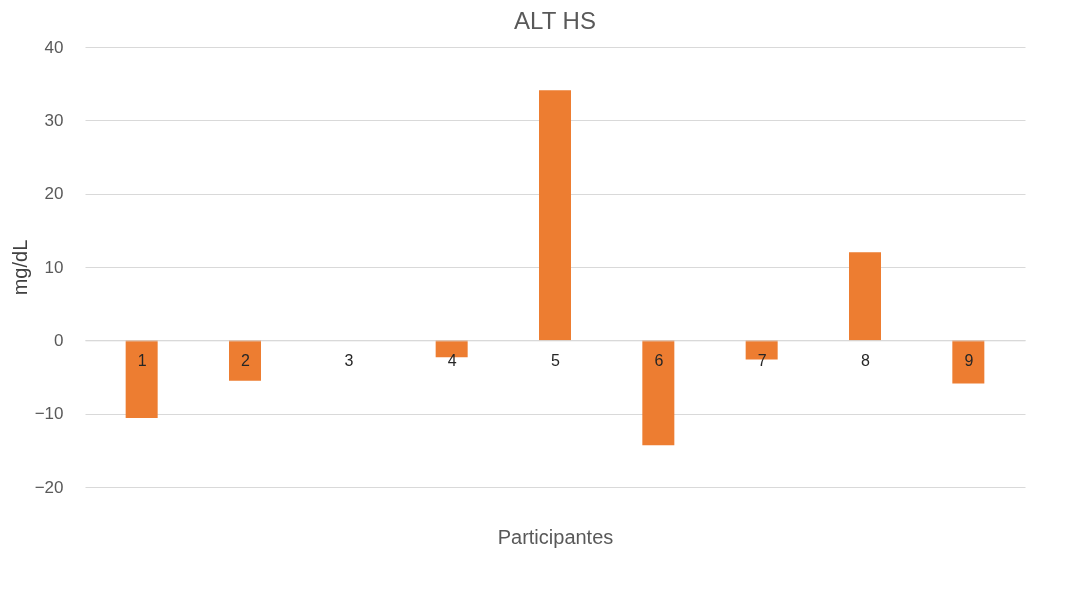  Describe the element at coordinates (452, 360) in the screenshot. I see `x-tick-label: 4` at that location.